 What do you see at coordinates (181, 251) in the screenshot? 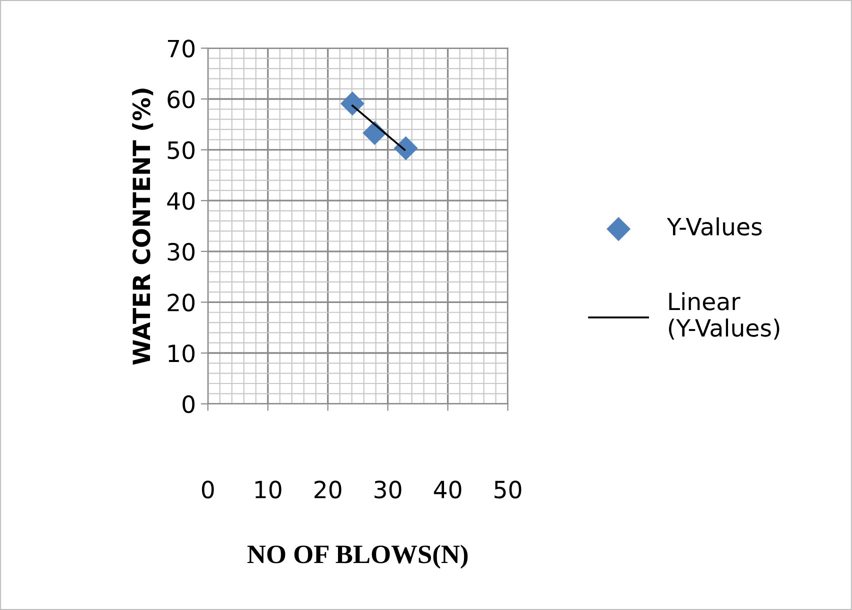
I see `y-tick-label: 30` at bounding box center [181, 251].